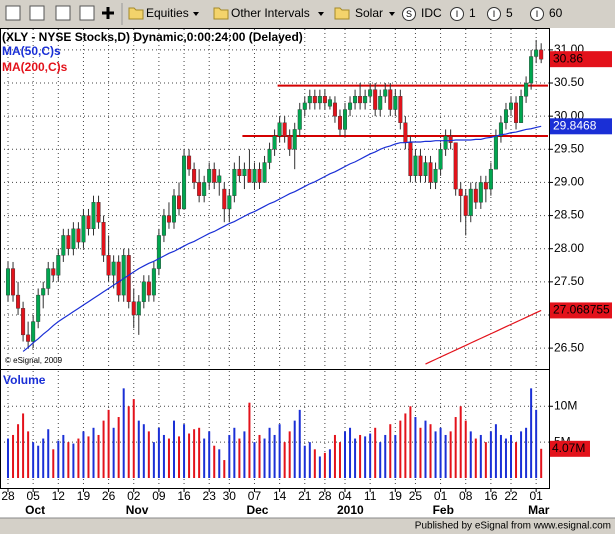 The height and width of the screenshot is (534, 615). I want to click on toolbar-icons, so click(200, 14).